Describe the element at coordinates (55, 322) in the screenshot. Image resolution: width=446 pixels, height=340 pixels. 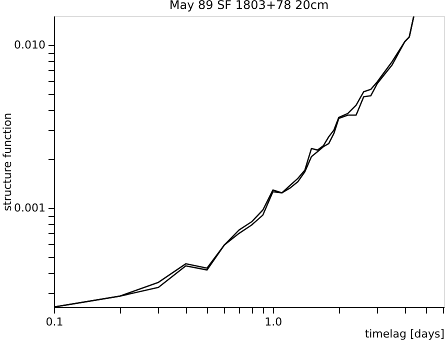
I see `x-tick-label: 0.1` at that location.